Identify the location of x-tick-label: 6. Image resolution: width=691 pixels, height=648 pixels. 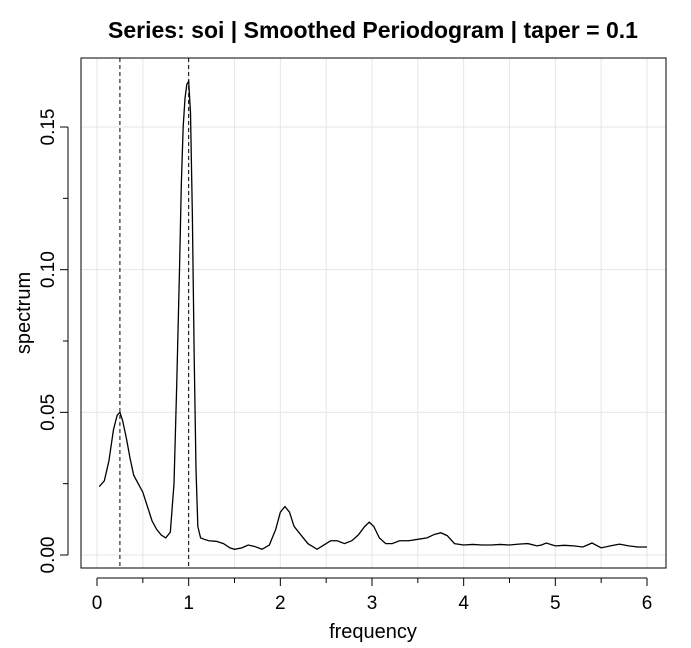
(647, 603).